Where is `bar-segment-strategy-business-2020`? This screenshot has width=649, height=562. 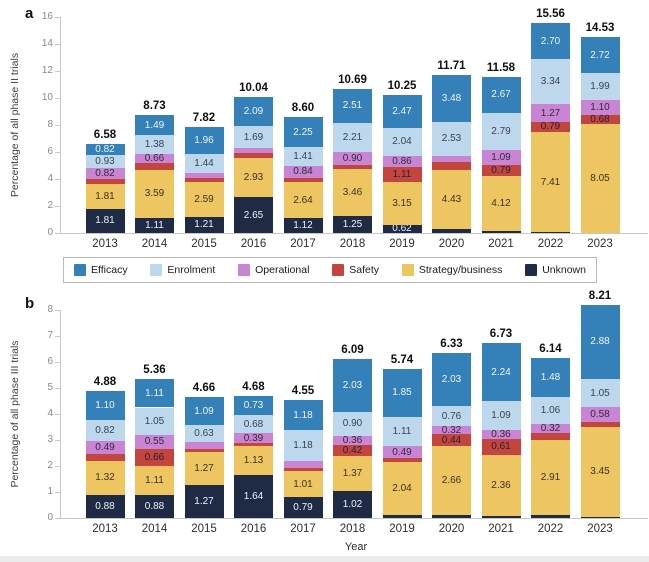 bar-segment-strategy-business-2020 is located at coordinates (451, 480).